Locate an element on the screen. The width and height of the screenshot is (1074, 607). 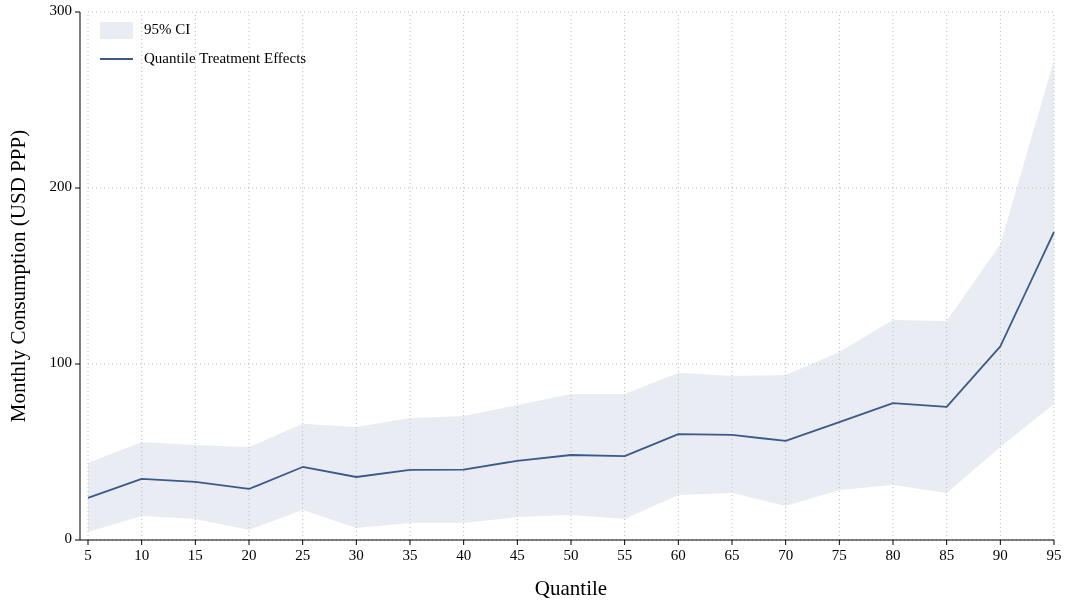
x-tick-label: 80 is located at coordinates (893, 555).